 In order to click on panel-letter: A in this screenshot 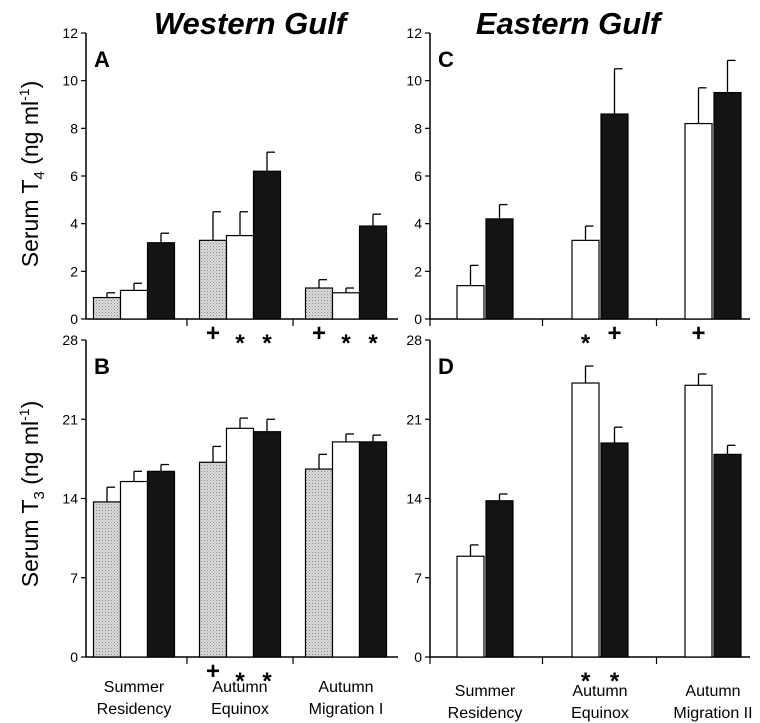, I will do `click(102, 59)`.